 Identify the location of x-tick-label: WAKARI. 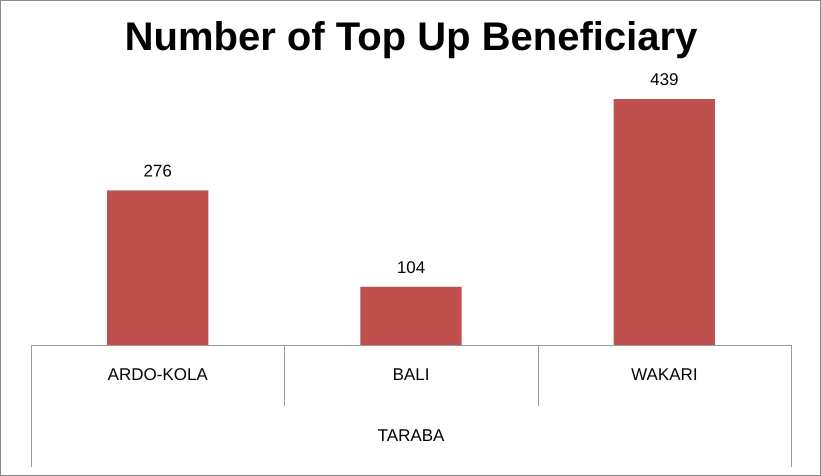
(664, 374).